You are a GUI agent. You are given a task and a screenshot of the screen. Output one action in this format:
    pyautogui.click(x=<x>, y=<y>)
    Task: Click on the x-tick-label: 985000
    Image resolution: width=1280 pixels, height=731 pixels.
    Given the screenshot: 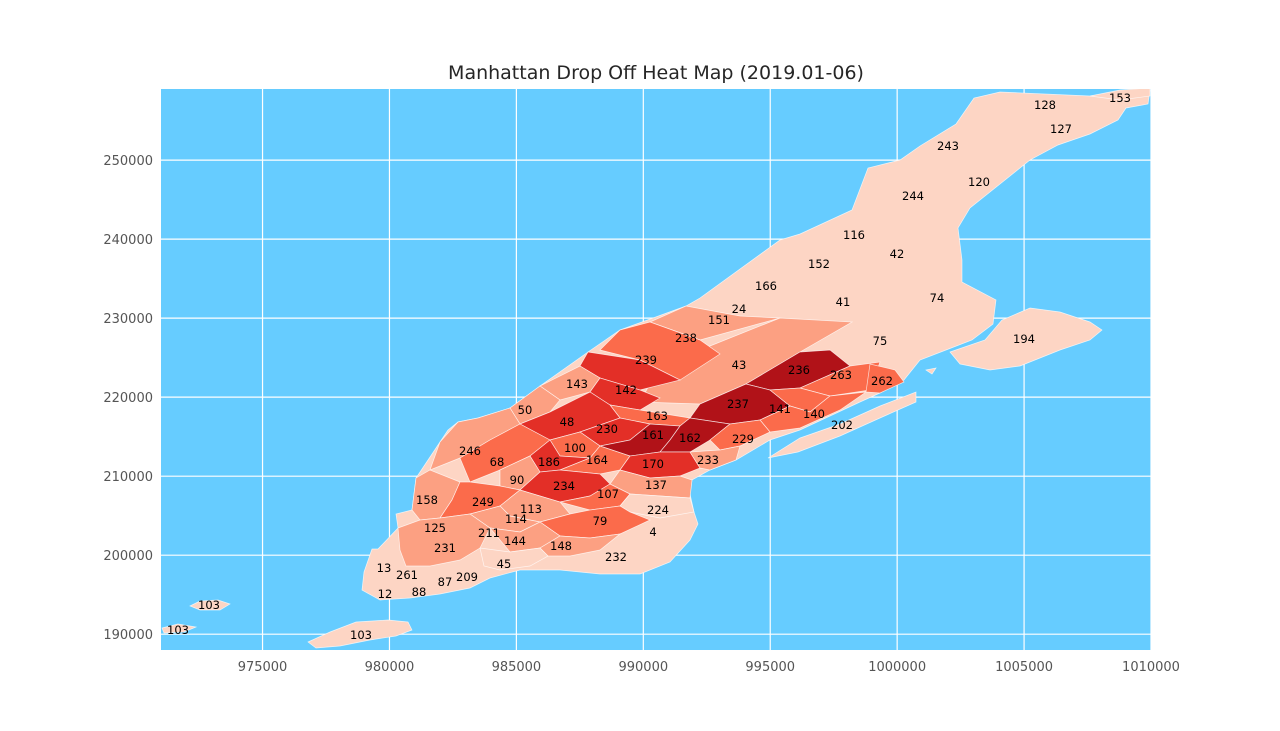 What is the action you would take?
    pyautogui.click(x=517, y=667)
    